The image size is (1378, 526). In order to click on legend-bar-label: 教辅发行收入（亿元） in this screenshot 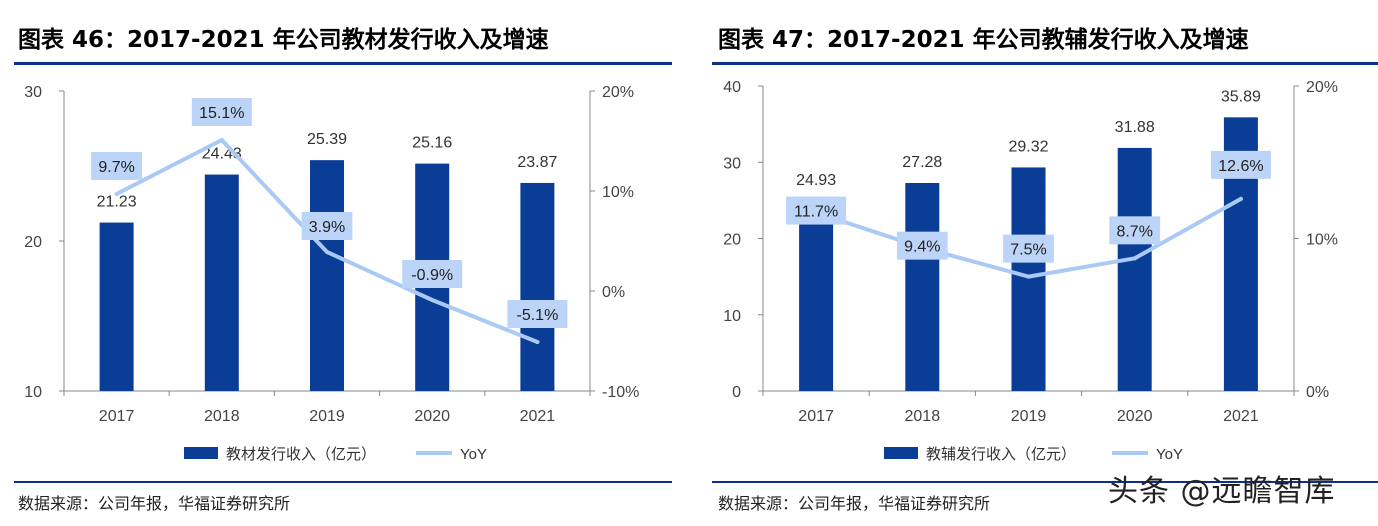, I will do `click(1001, 454)`.